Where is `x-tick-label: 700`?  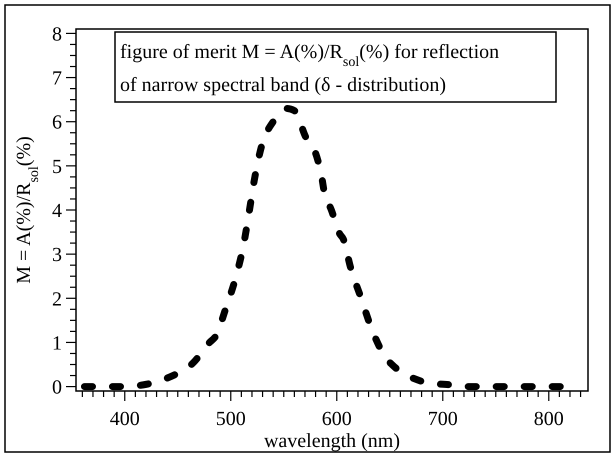
x-tick-label: 700 is located at coordinates (443, 419).